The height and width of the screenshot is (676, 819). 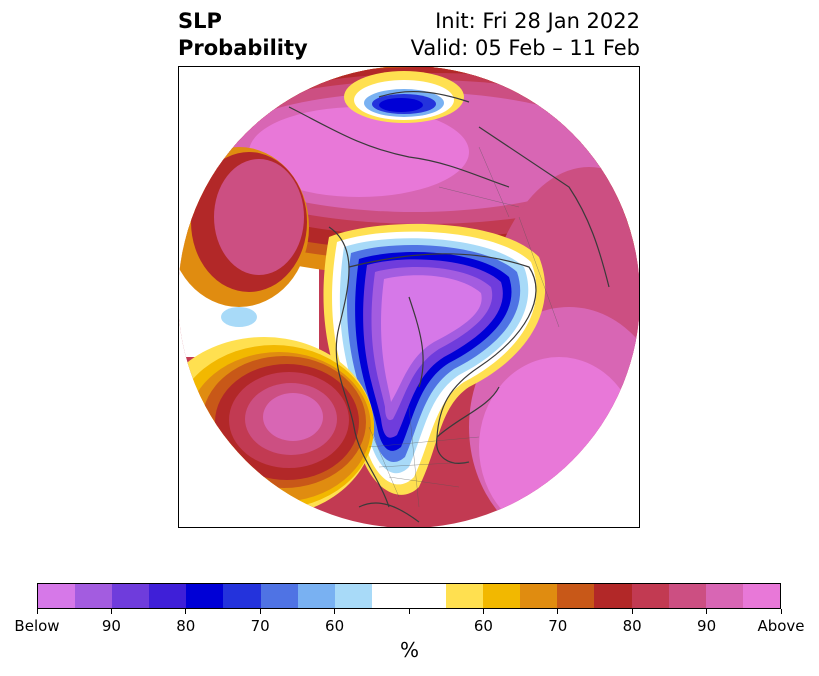 What do you see at coordinates (243, 48) in the screenshot?
I see `title-product: Probability` at bounding box center [243, 48].